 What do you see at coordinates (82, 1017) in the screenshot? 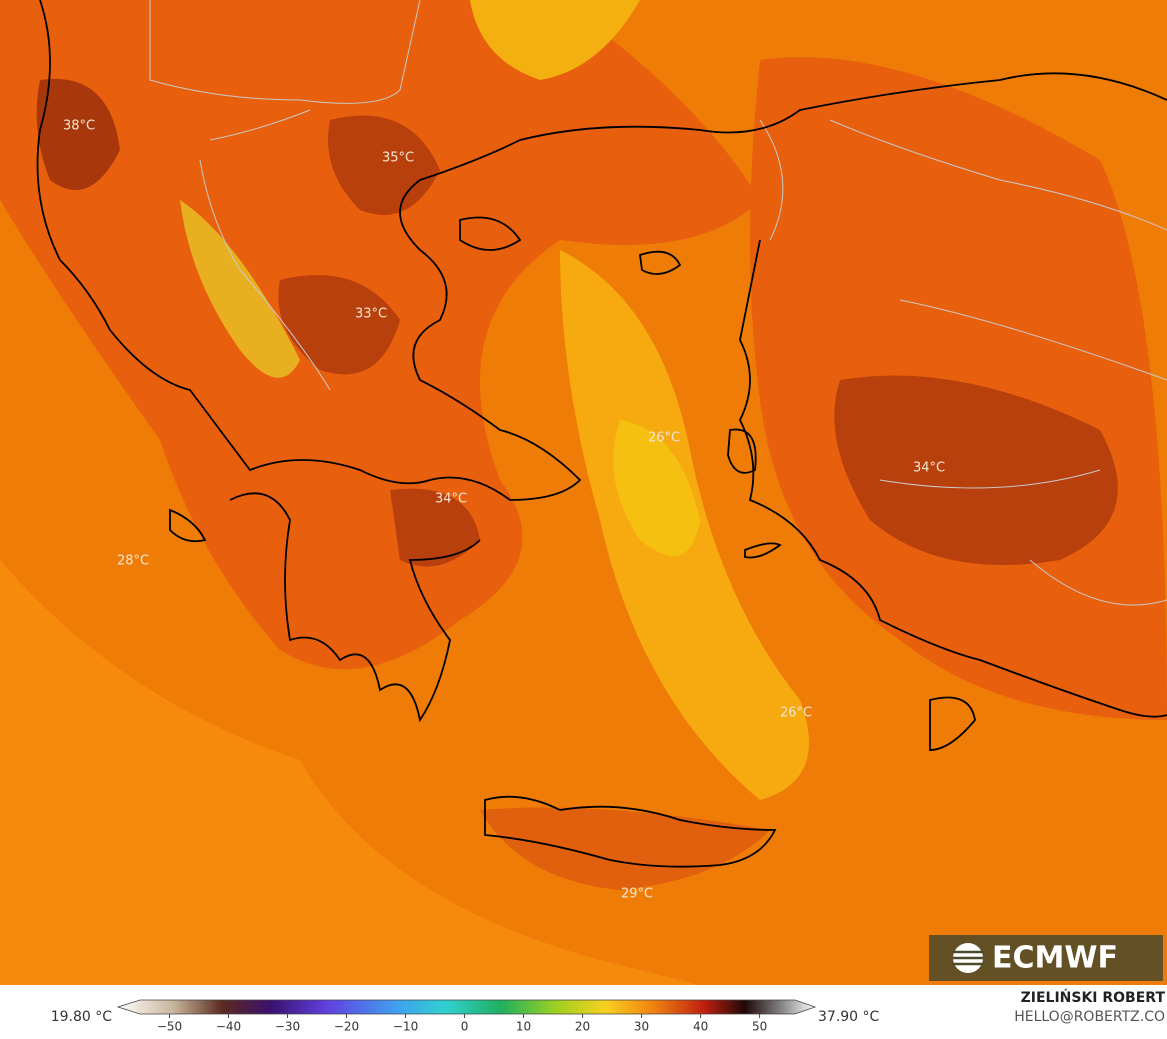
I see `min-label: 19.80 °C` at bounding box center [82, 1017].